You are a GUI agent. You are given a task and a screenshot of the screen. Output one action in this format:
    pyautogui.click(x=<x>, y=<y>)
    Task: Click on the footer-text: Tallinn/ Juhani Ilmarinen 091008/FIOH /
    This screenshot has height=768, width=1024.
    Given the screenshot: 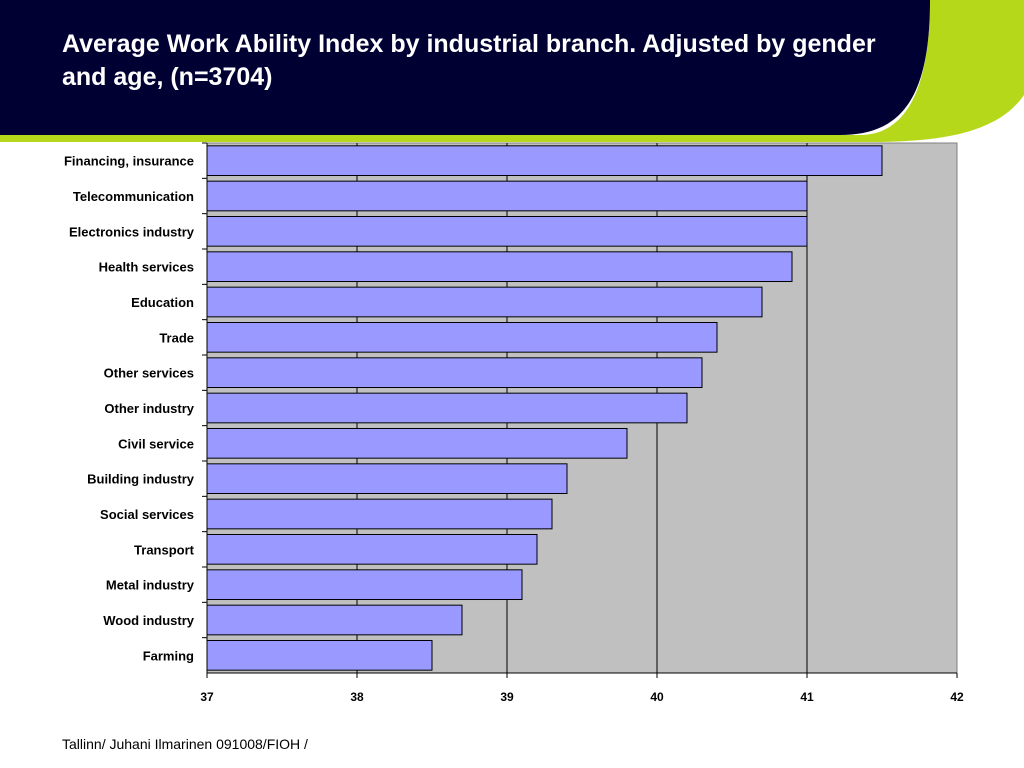 What is the action you would take?
    pyautogui.click(x=185, y=744)
    